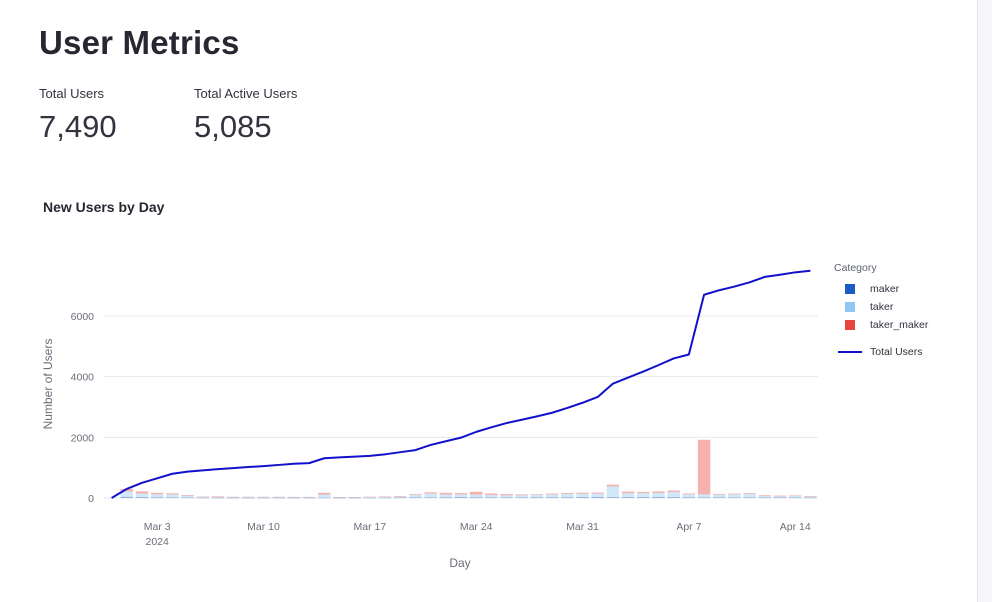  I want to click on x-tick-label: Mar 17, so click(370, 527).